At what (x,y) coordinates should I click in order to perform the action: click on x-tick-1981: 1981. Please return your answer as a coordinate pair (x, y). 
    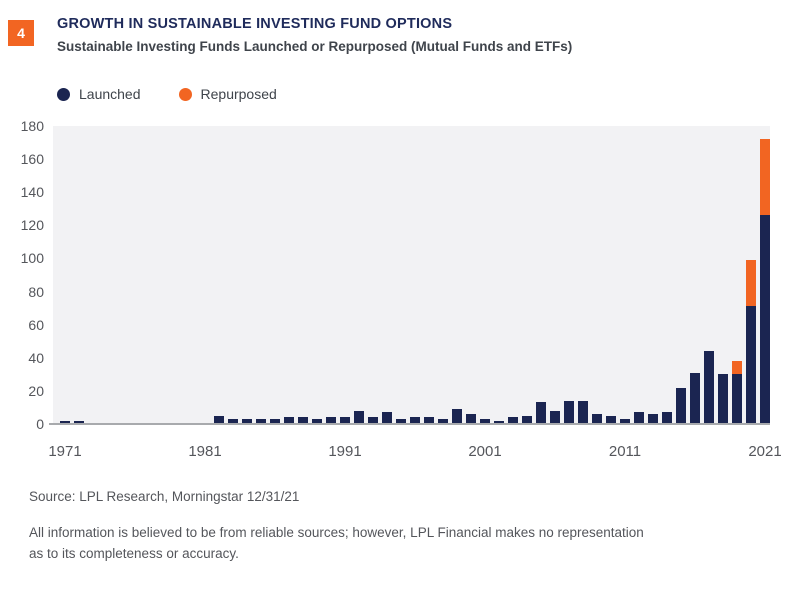
    Looking at the image, I should click on (205, 451).